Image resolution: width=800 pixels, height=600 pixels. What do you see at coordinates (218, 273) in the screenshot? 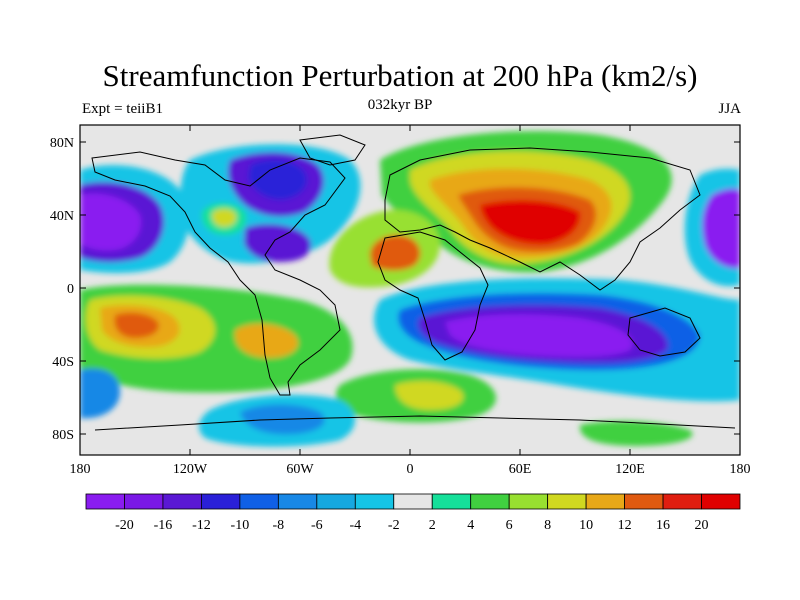
I see `americas-outline` at bounding box center [218, 273].